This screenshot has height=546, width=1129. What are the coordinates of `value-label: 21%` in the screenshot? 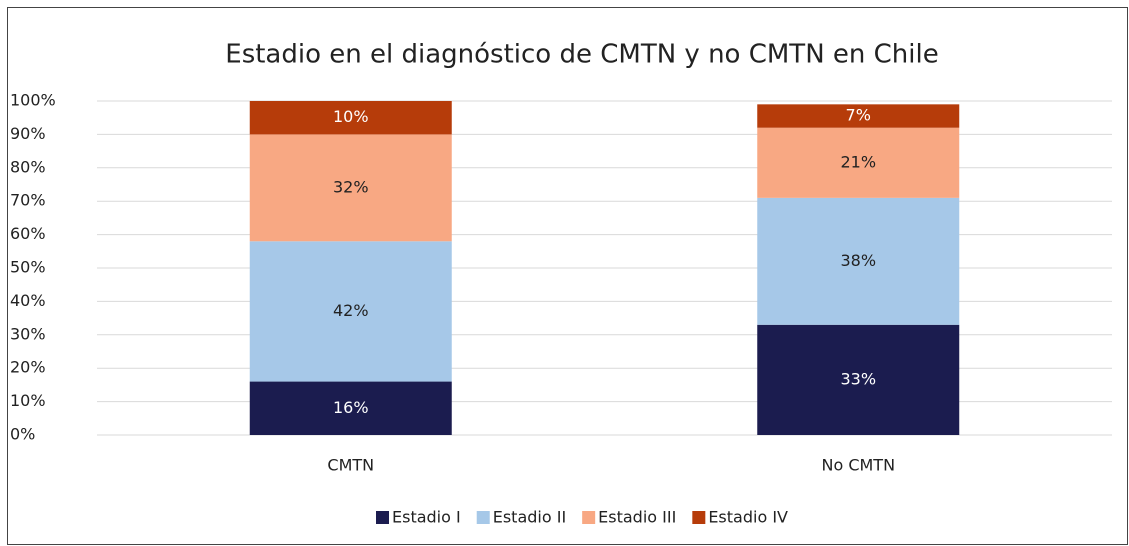 It's located at (858, 161).